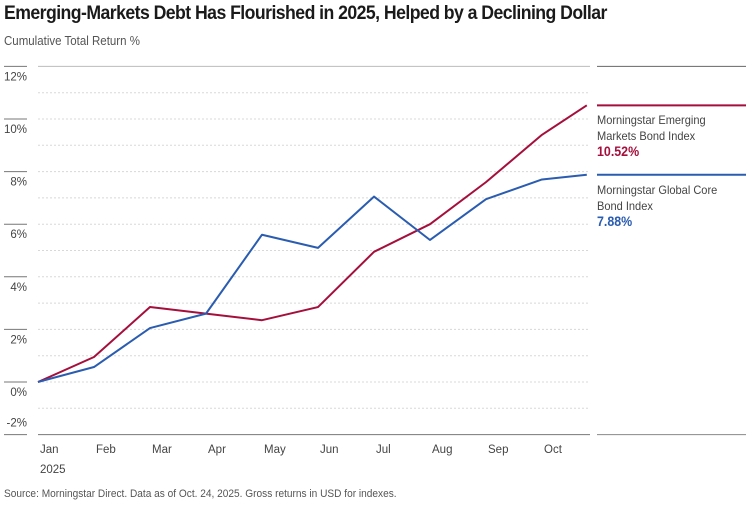  Describe the element at coordinates (53, 470) in the screenshot. I see `x-year-label: 2025` at that location.